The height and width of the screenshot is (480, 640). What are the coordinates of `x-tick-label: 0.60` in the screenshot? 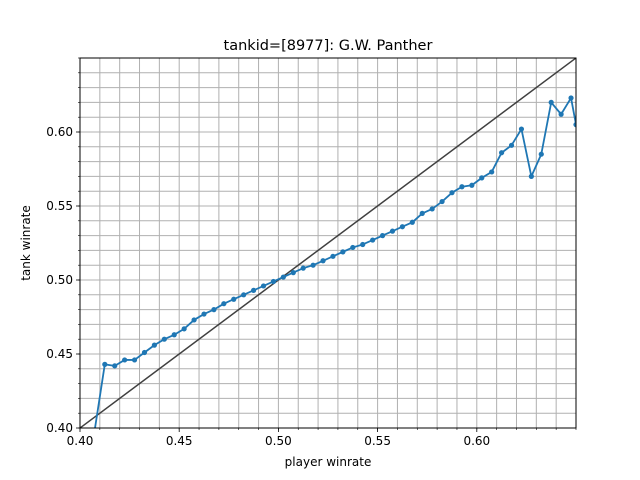 It's located at (476, 441).